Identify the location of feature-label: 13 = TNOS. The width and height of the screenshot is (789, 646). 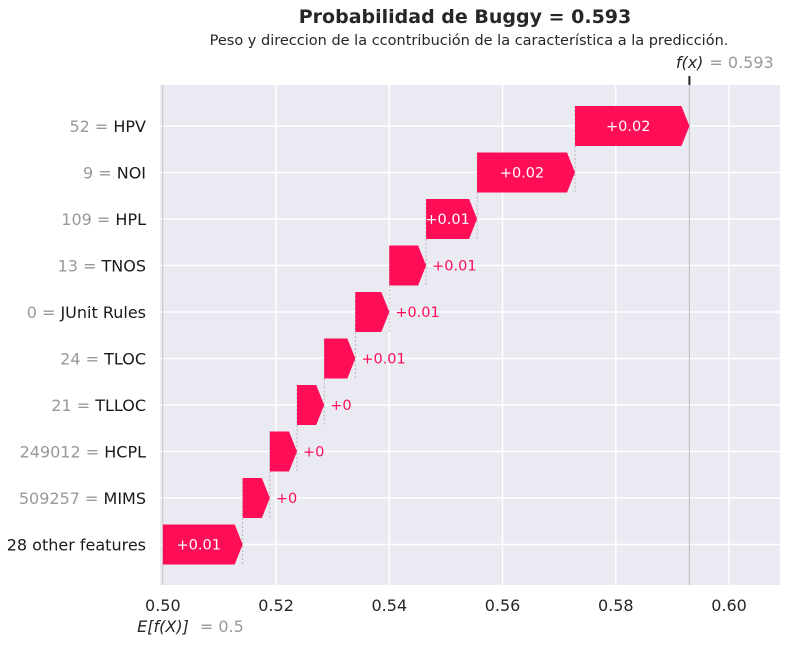
(102, 266).